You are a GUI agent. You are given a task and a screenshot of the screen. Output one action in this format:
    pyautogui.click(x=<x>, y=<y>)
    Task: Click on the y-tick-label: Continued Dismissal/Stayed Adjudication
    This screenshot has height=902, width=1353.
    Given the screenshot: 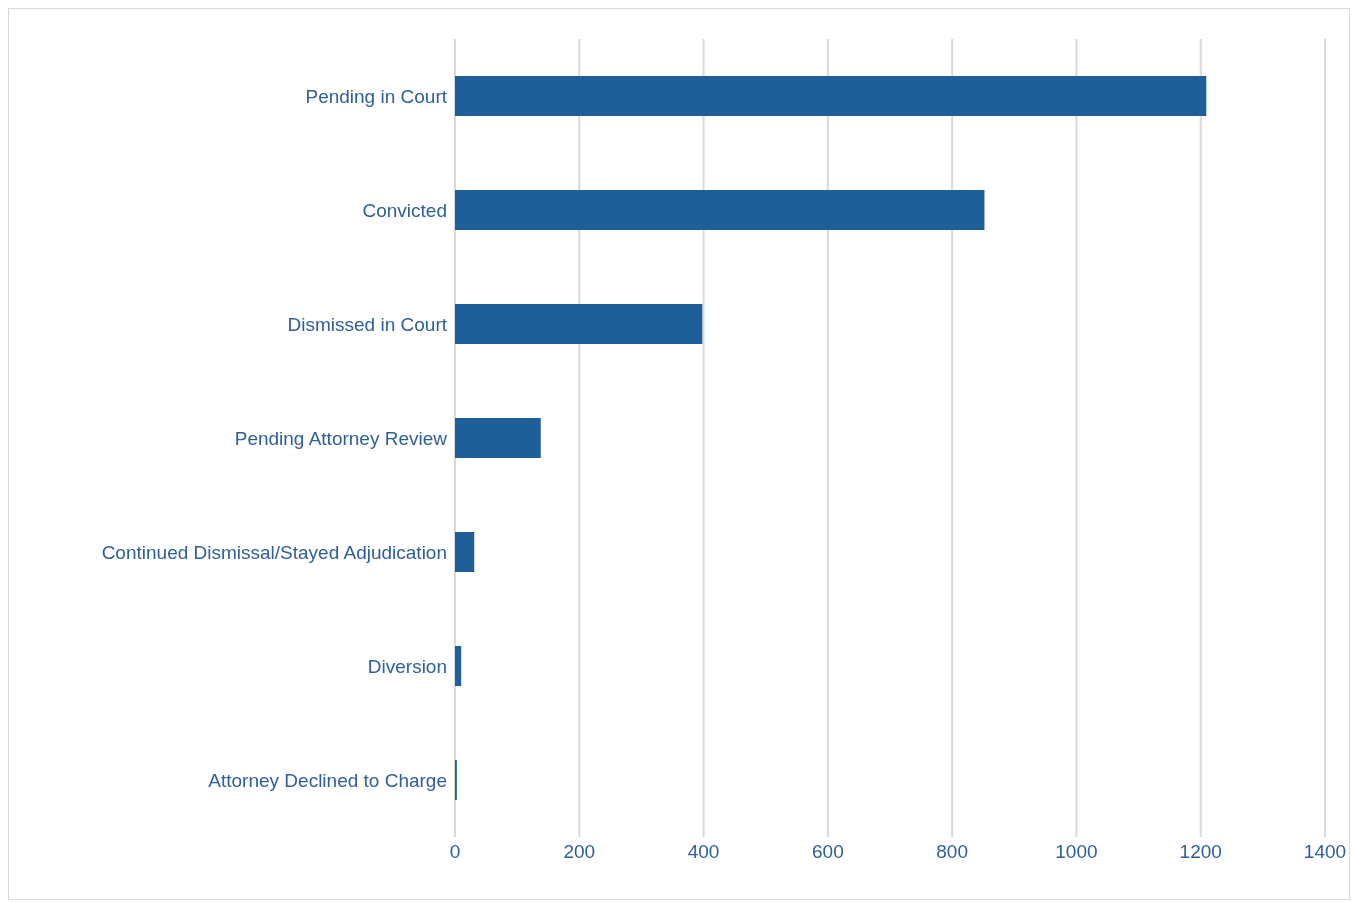 What is the action you would take?
    pyautogui.click(x=274, y=552)
    